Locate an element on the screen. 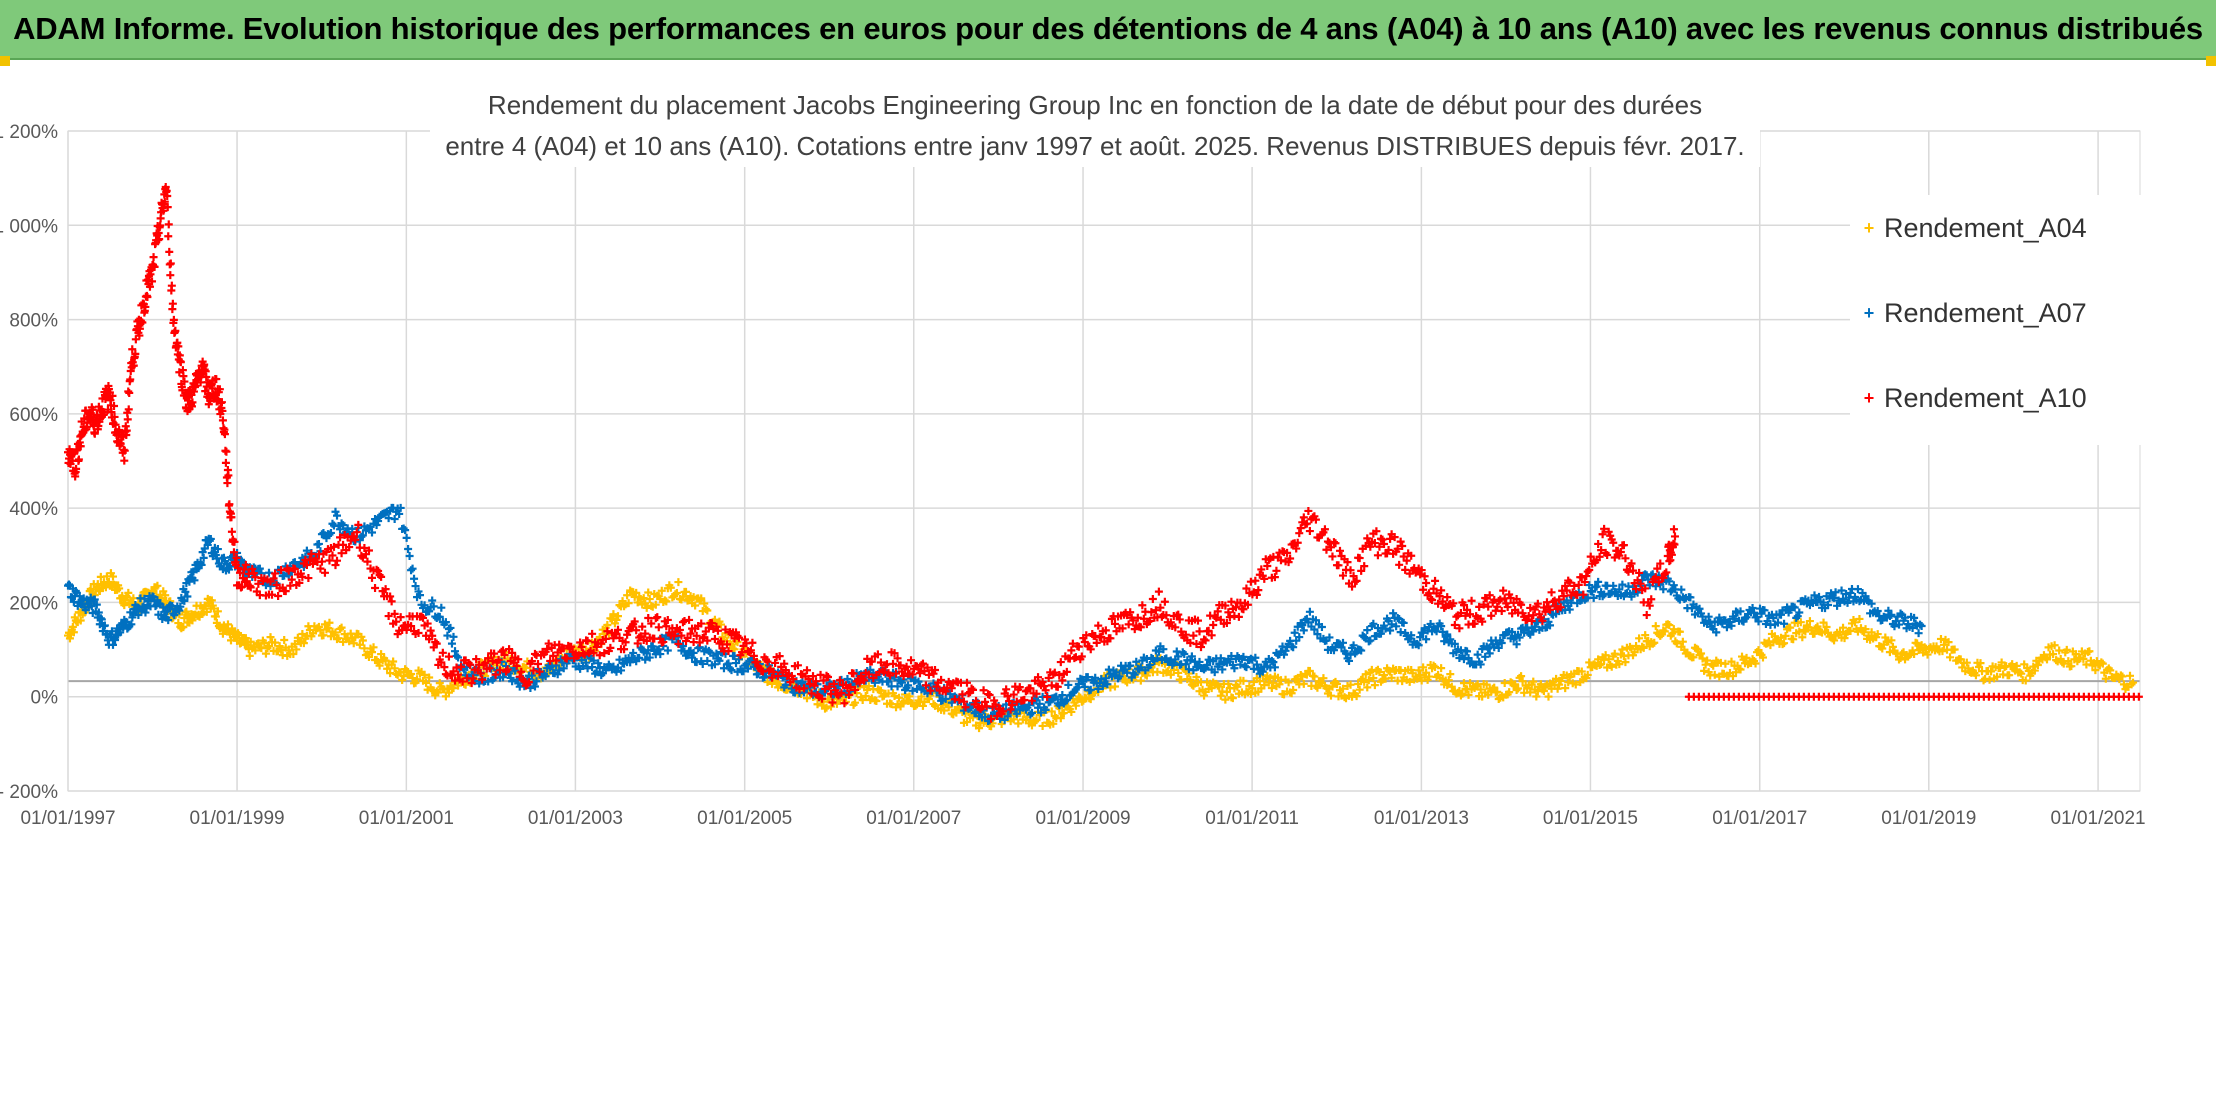 The width and height of the screenshot is (2216, 1107). legend-label-a10: Rendement_A10 is located at coordinates (1985, 398).